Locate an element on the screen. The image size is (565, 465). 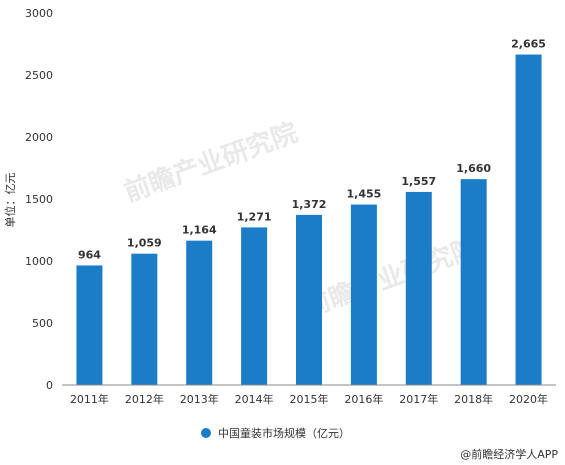
y-tick-label: 3000 is located at coordinates (39, 13).